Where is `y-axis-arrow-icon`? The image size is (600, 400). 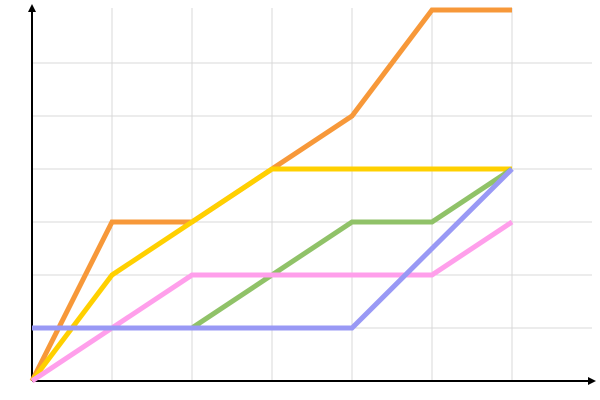
y-axis-arrow-icon is located at coordinates (32, 8).